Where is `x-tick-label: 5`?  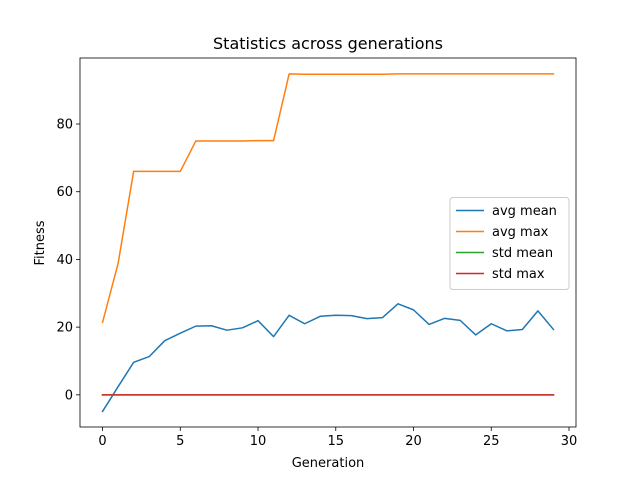 x-tick-label: 5 is located at coordinates (180, 441).